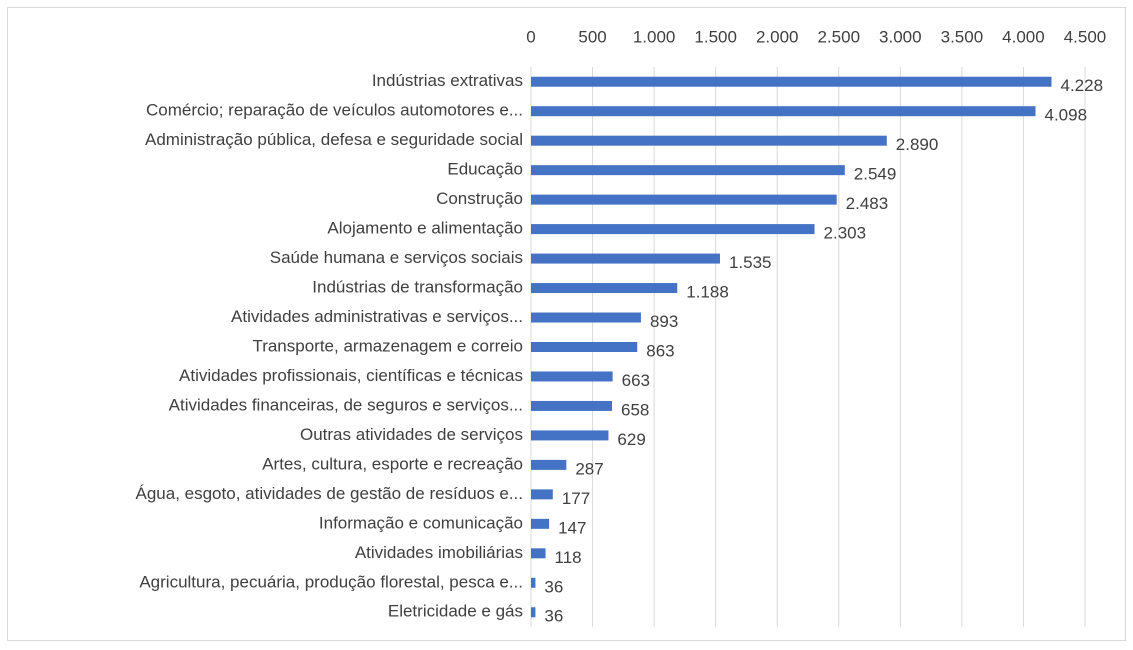 The height and width of the screenshot is (650, 1133). Describe the element at coordinates (839, 36) in the screenshot. I see `x-tick-label: 2.500` at that location.